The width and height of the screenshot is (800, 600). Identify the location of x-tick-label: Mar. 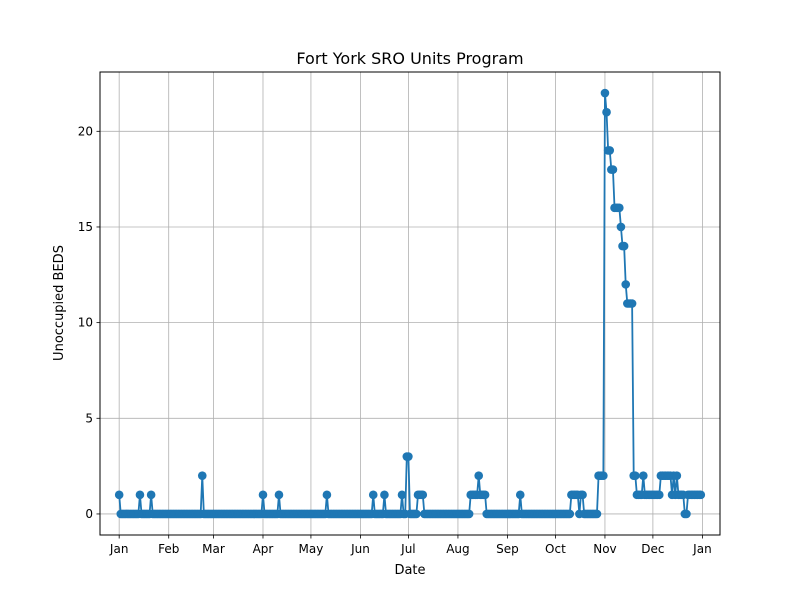
(213, 549).